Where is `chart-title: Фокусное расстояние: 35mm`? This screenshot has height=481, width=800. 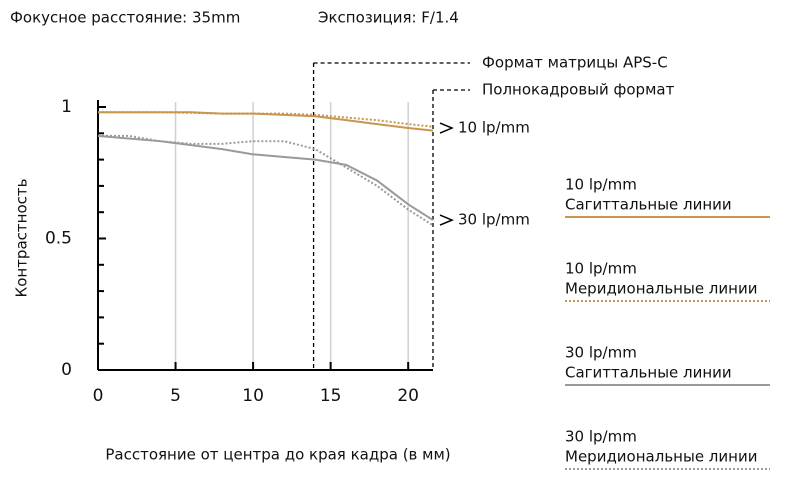 chart-title: Фокусное расстояние: 35mm is located at coordinates (125, 18).